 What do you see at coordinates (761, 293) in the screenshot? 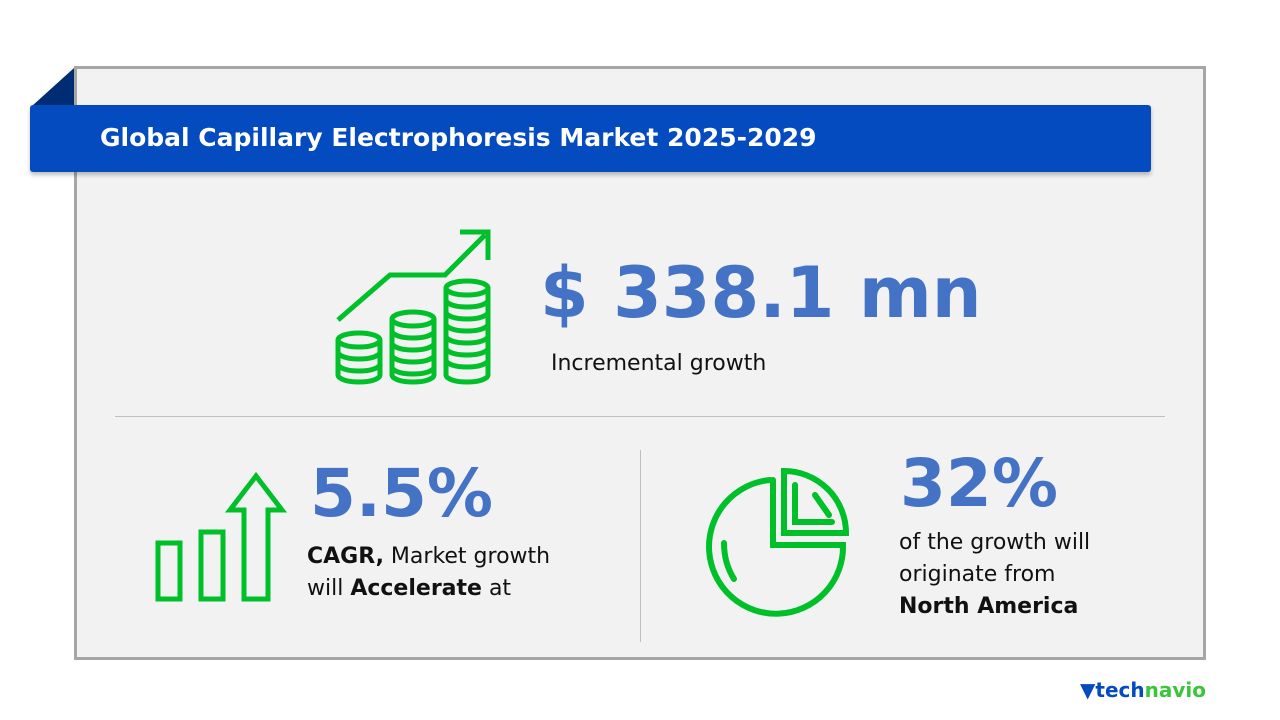
I see `incremental-growth-value: $ 338.1 mn` at bounding box center [761, 293].